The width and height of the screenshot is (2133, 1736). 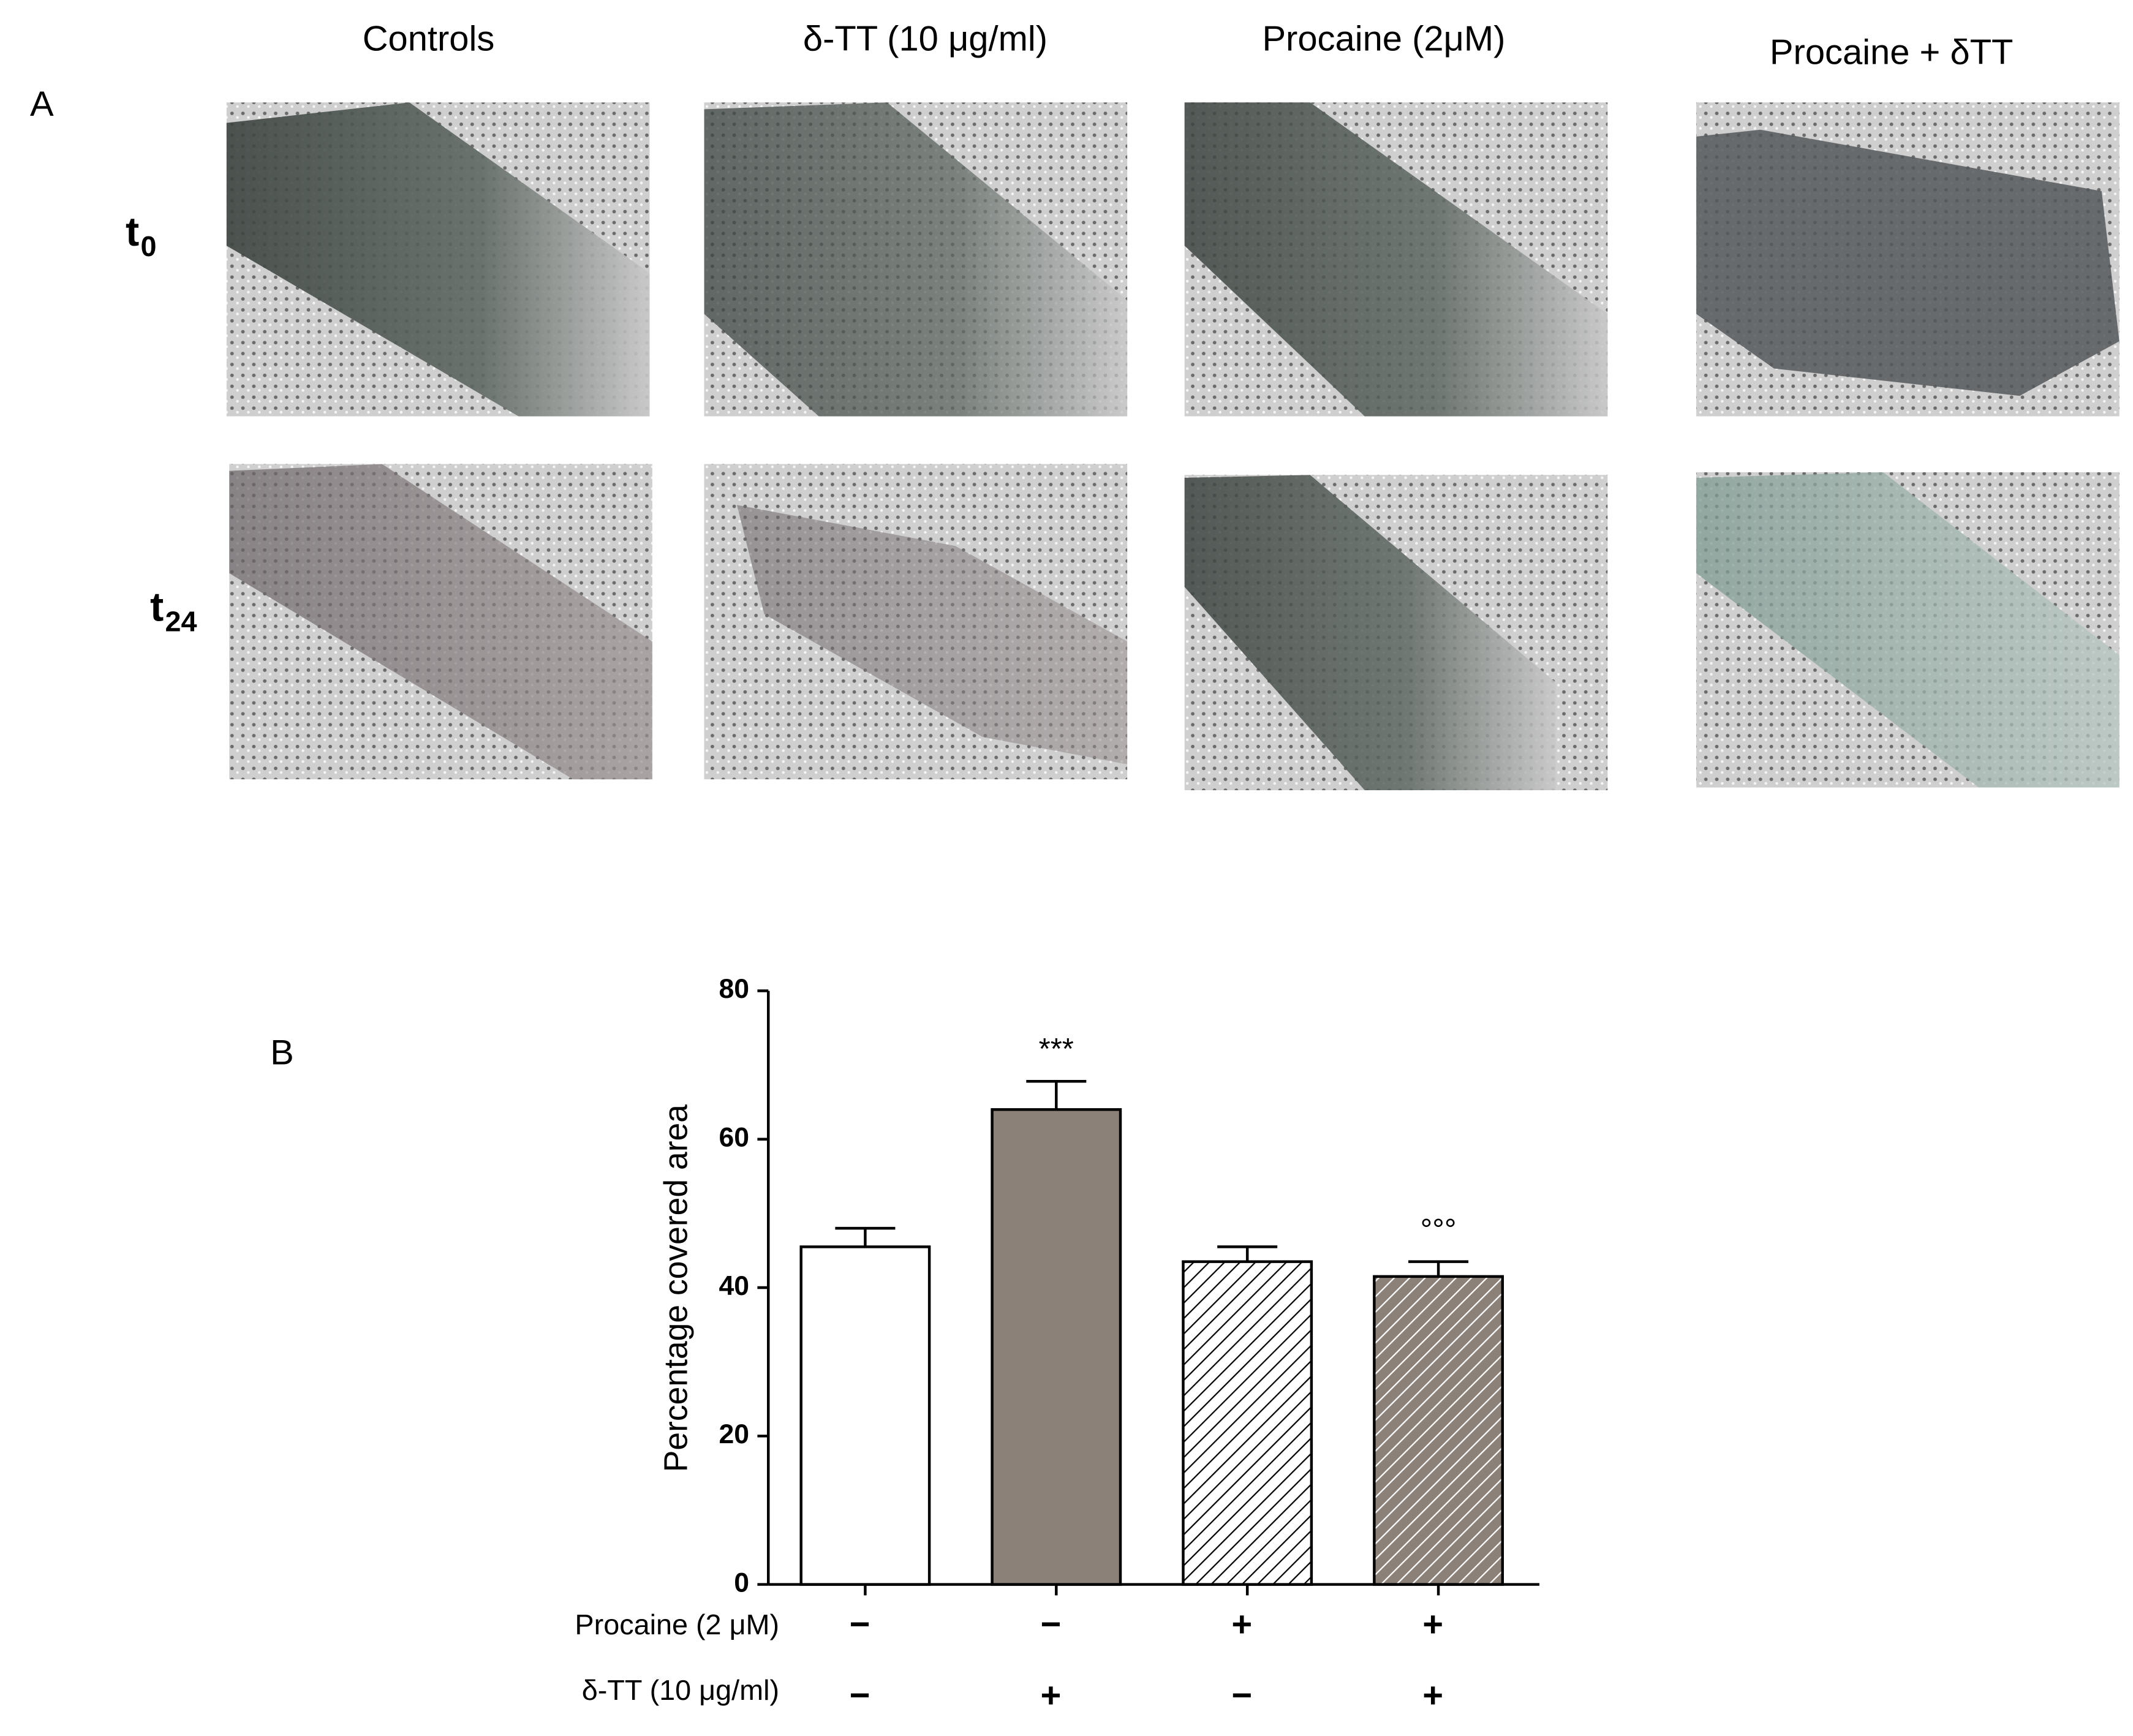 What do you see at coordinates (429, 38) in the screenshot?
I see `column-header: Controls` at bounding box center [429, 38].